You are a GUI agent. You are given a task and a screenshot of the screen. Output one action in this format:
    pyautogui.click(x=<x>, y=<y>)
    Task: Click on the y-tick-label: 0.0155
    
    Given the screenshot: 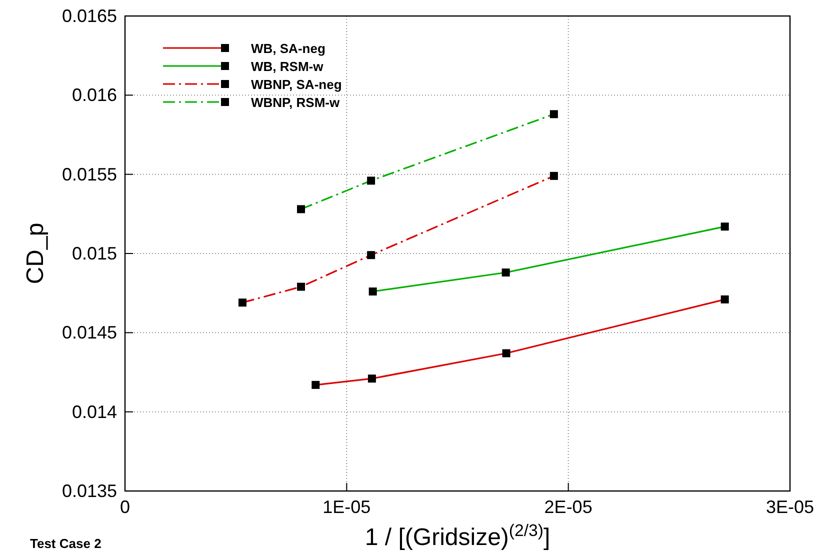 What is the action you would take?
    pyautogui.click(x=89, y=174)
    